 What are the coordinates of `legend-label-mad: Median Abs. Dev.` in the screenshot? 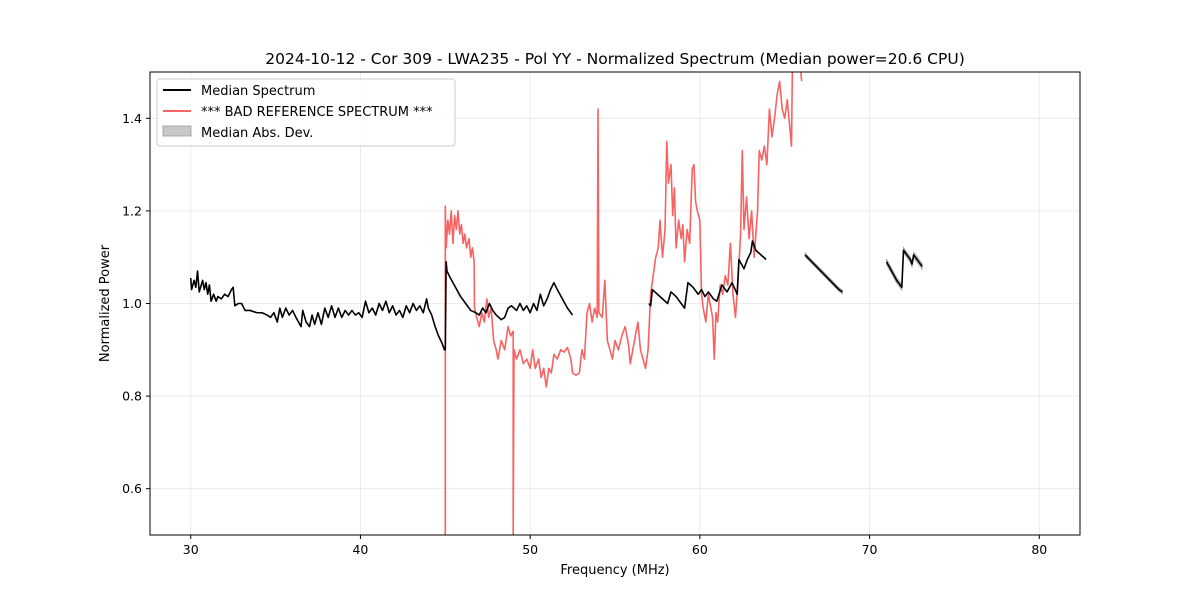 It's located at (257, 133).